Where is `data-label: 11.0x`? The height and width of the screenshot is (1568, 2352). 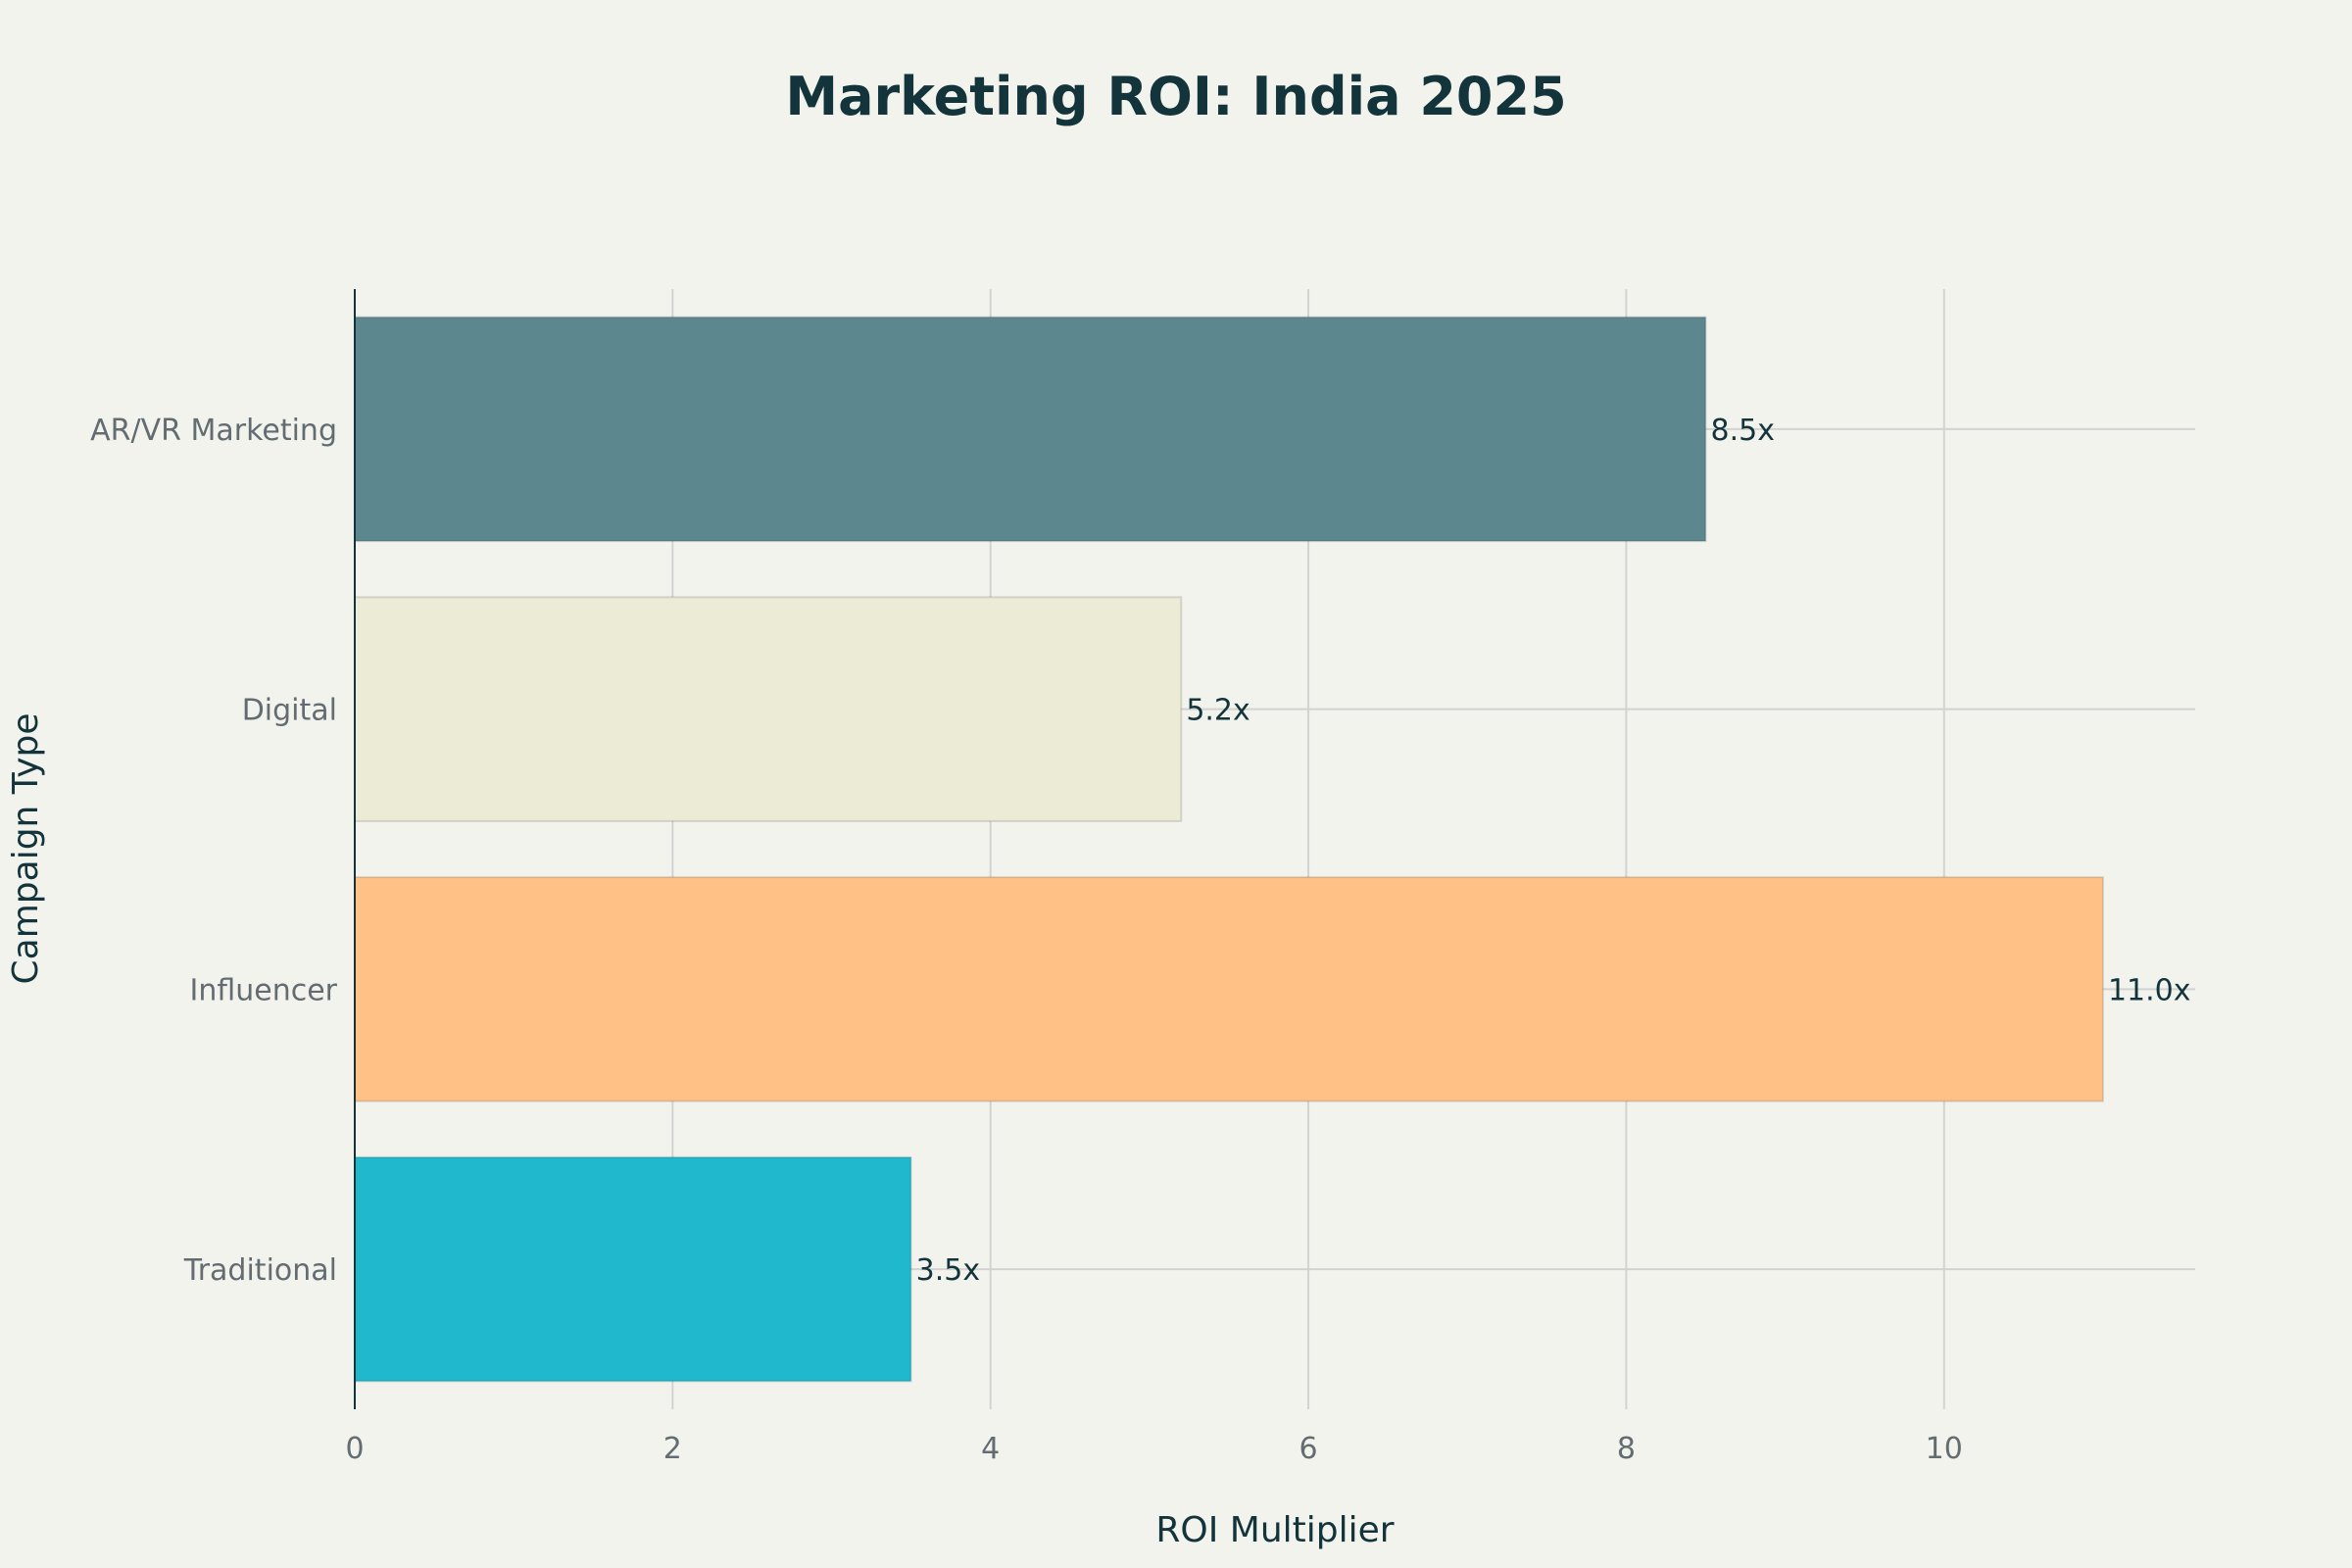 data-label: 11.0x is located at coordinates (2149, 990).